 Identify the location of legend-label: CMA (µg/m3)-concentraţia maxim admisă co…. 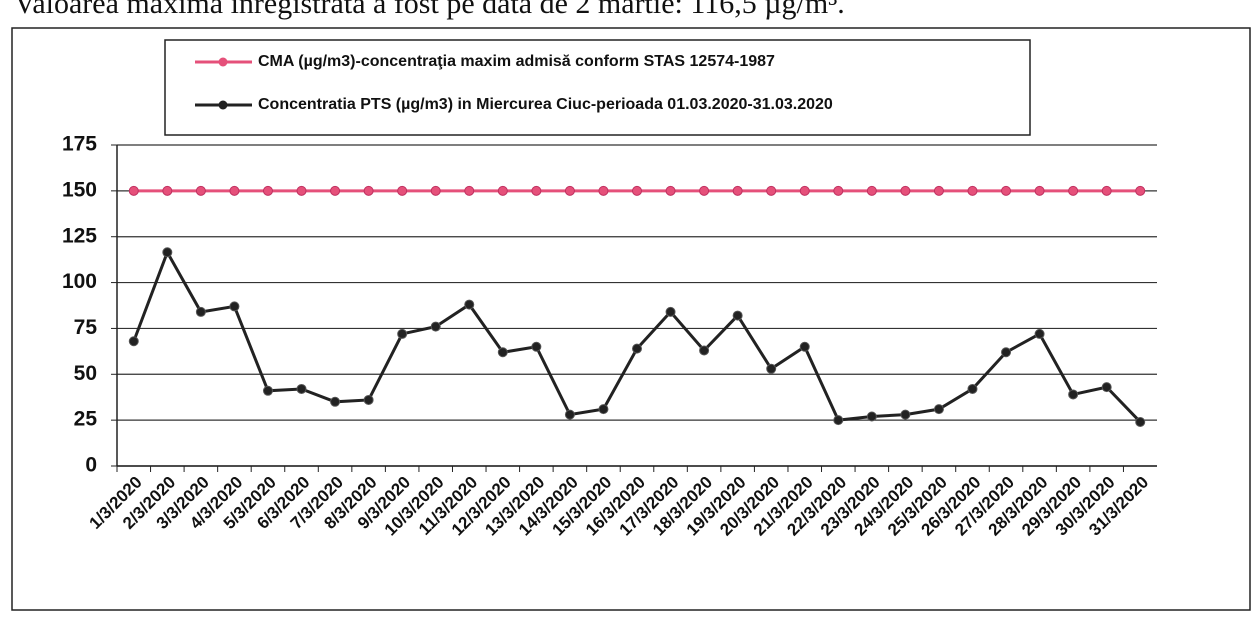
(516, 61).